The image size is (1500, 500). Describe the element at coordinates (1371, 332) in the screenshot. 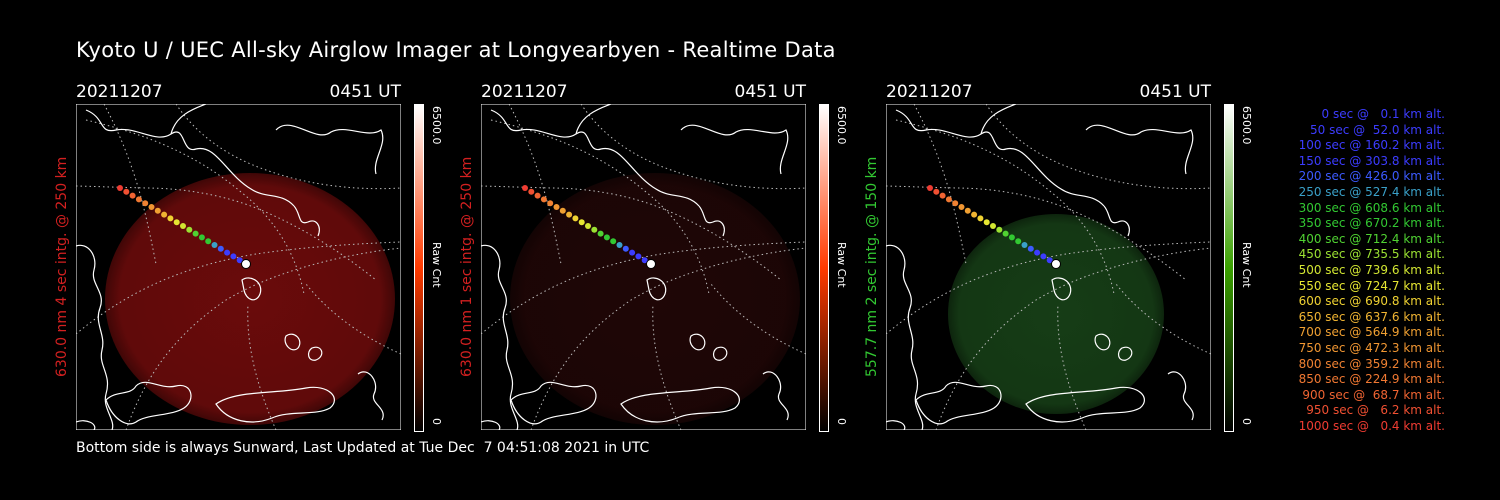

I see `legend-entry: 700 sec @ 564.9 km alt.` at that location.